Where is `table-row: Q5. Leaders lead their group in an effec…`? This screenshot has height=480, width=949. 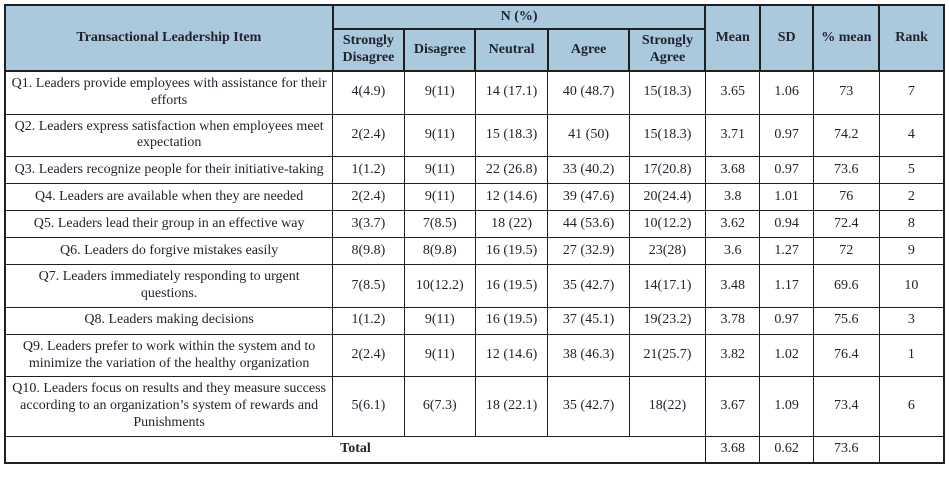 table-row: Q5. Leaders lead their group in an effec… is located at coordinates (474, 224).